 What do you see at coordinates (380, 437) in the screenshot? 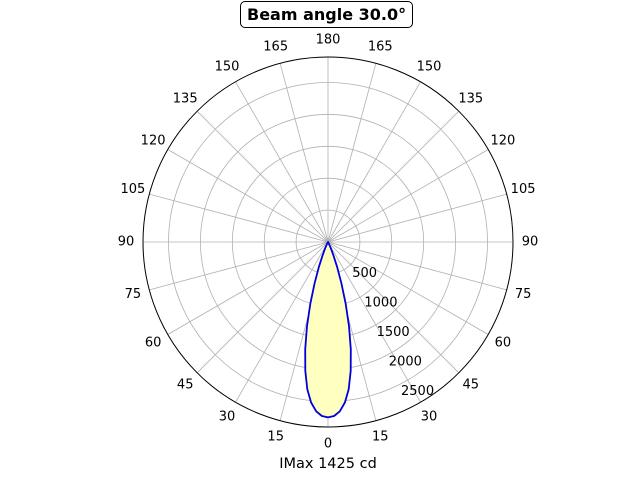
I see `angle-tick-right-0: 15` at bounding box center [380, 437].